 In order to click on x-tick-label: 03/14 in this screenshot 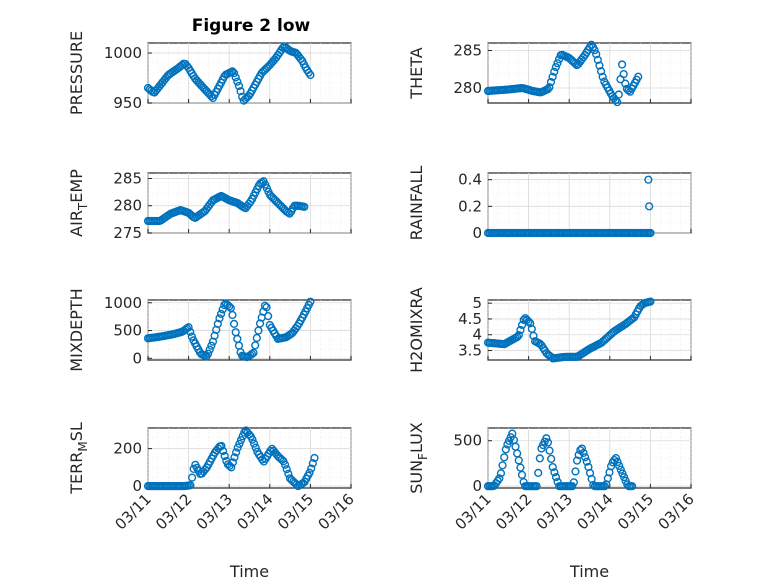, I will do `click(594, 511)`.